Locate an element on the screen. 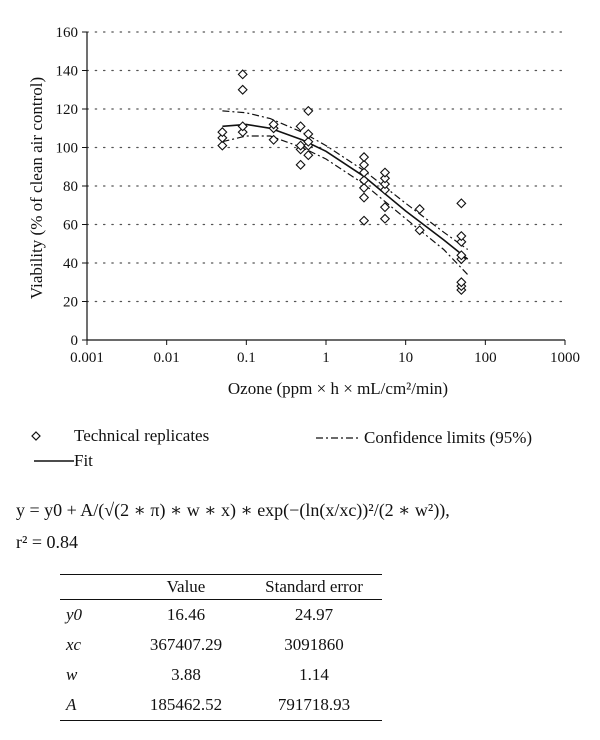 This screenshot has width=600, height=740. x-tick-label: 1000 is located at coordinates (565, 358).